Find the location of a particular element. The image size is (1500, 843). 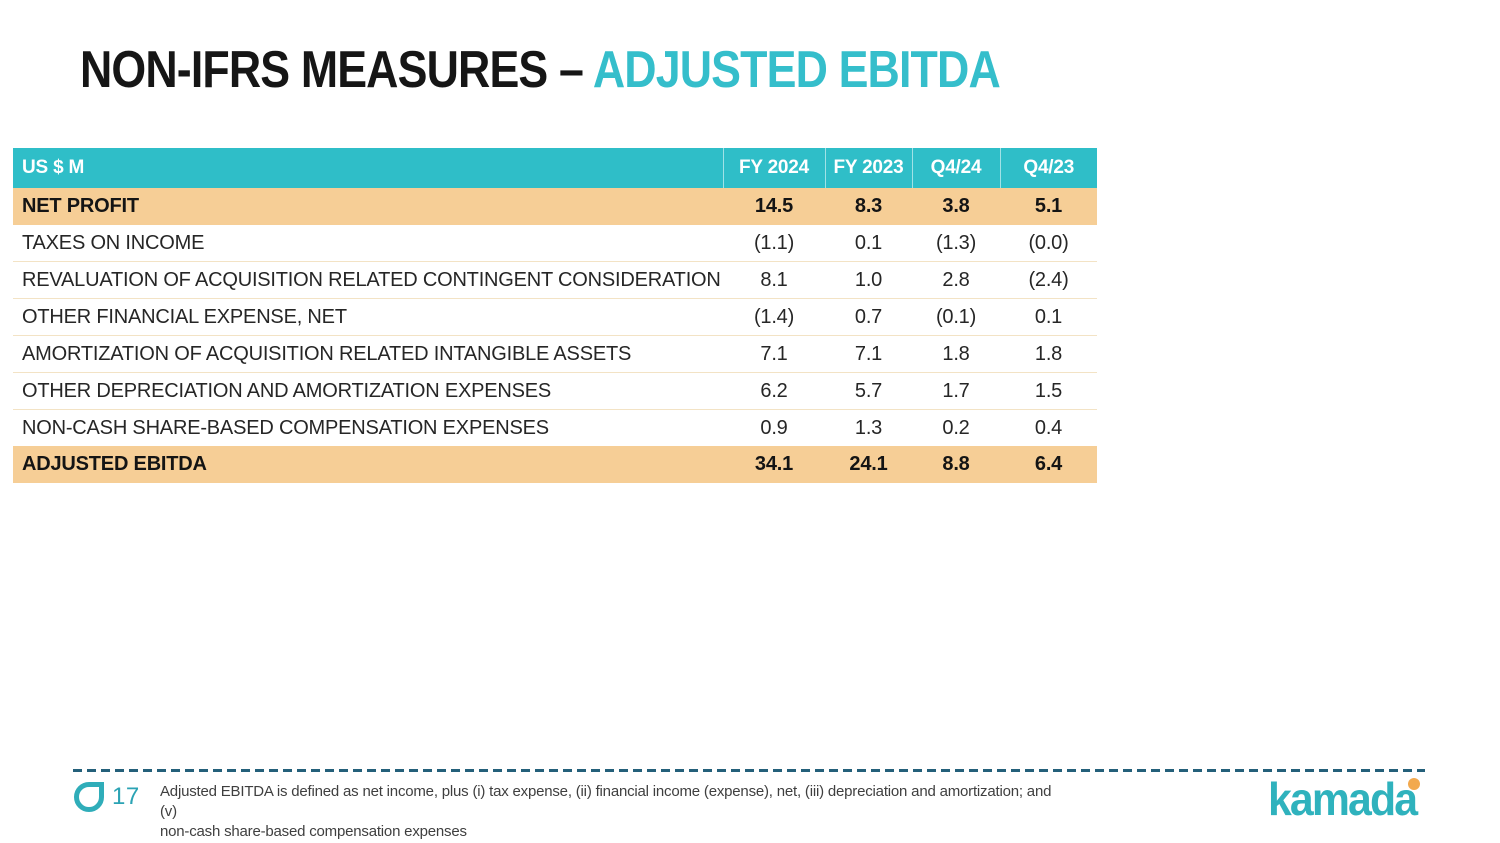

table-column-header-2: Q4/24 is located at coordinates (955, 168).